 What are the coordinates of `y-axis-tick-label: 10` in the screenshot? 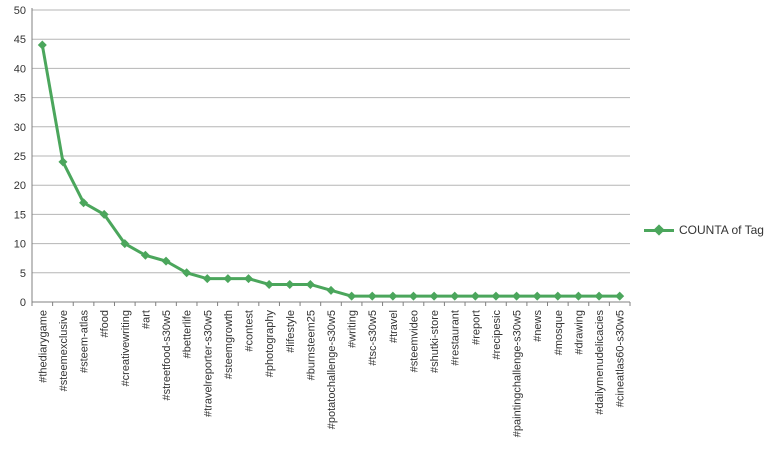 It's located at (20, 245).